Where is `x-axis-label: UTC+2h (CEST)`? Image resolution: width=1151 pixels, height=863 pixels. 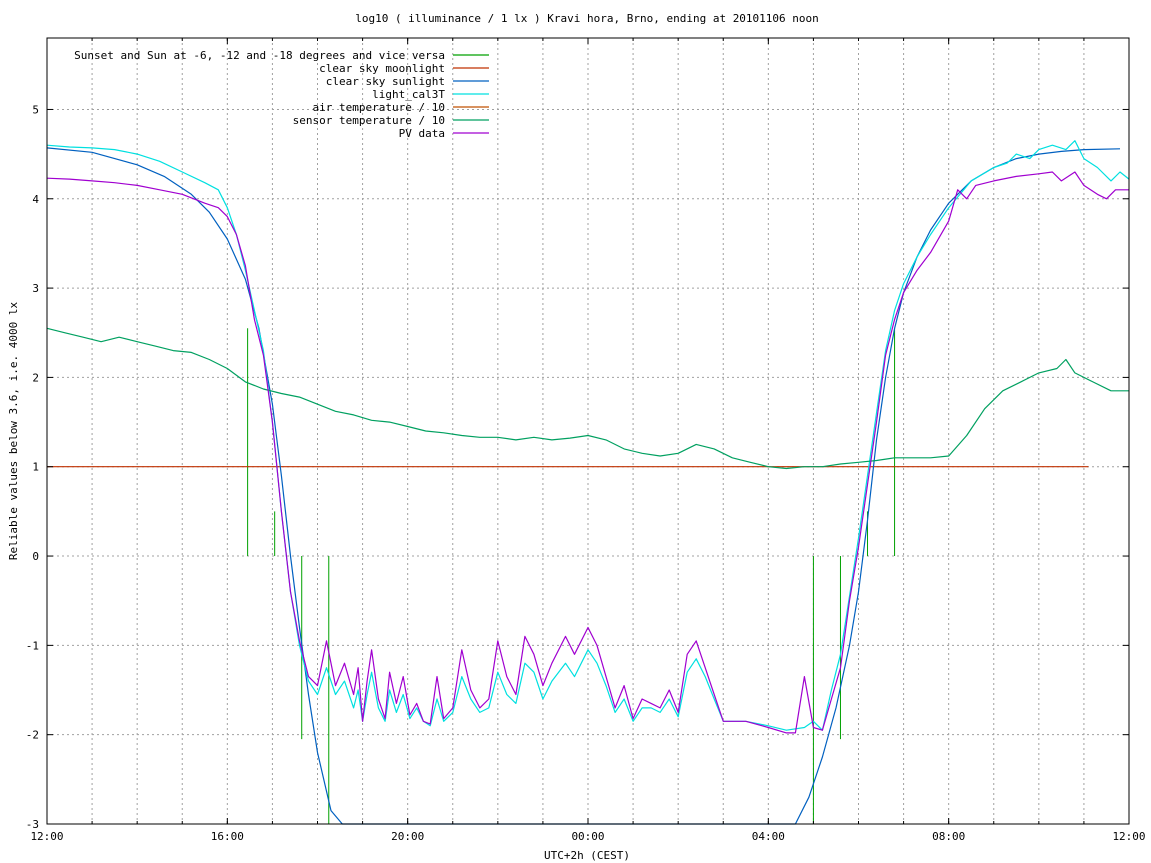 x-axis-label: UTC+2h (CEST) is located at coordinates (587, 855).